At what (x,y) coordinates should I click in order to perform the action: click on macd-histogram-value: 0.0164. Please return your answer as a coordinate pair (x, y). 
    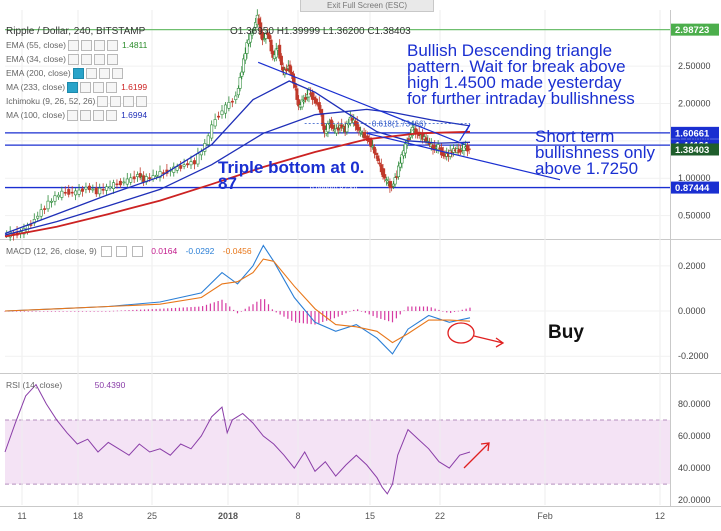
    Looking at the image, I should click on (164, 251).